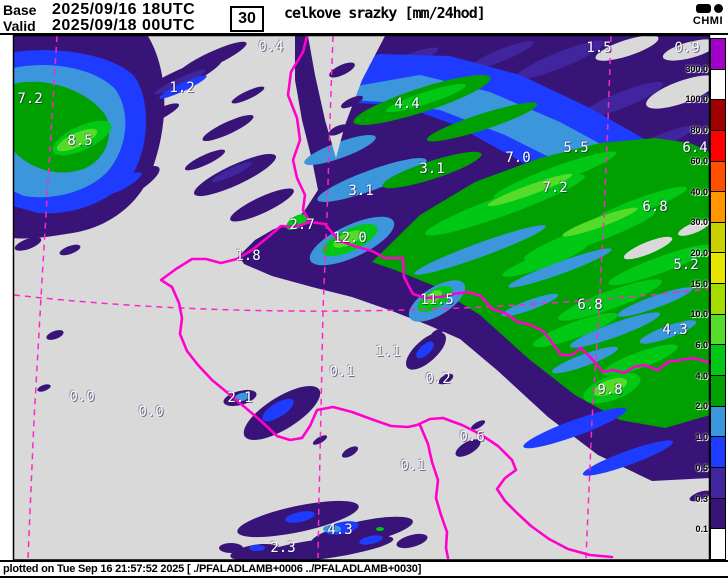  What do you see at coordinates (598, 441) in the screenshot?
I see `blue-fringe-streaks` at bounding box center [598, 441].